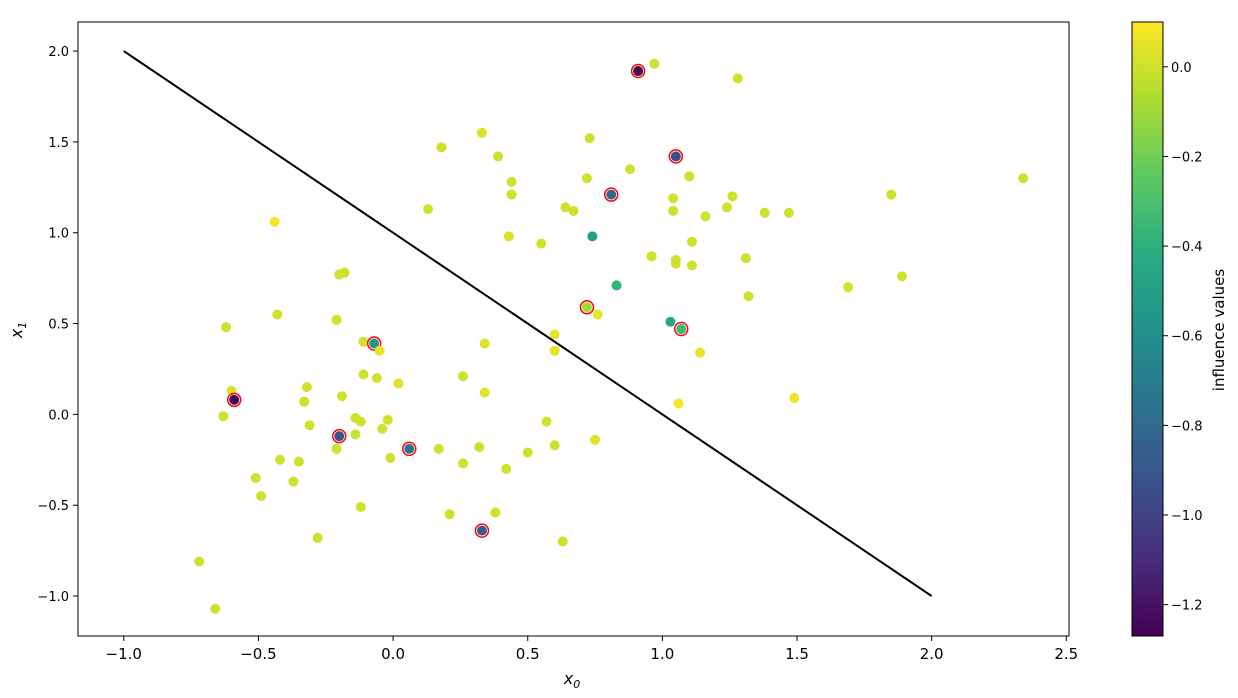  Describe the element at coordinates (1187, 247) in the screenshot. I see `colorbar-tick-label: −0.4` at that location.